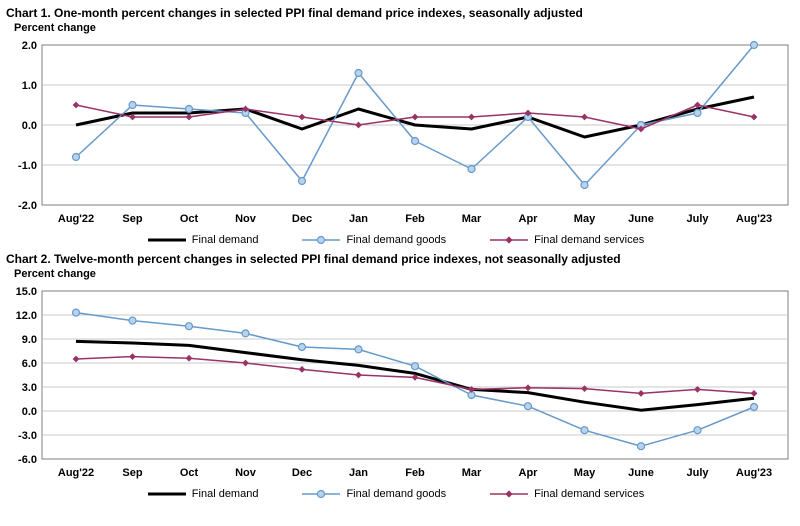 This screenshot has height=526, width=800. I want to click on y-tick-label: 1.0, so click(29, 86).